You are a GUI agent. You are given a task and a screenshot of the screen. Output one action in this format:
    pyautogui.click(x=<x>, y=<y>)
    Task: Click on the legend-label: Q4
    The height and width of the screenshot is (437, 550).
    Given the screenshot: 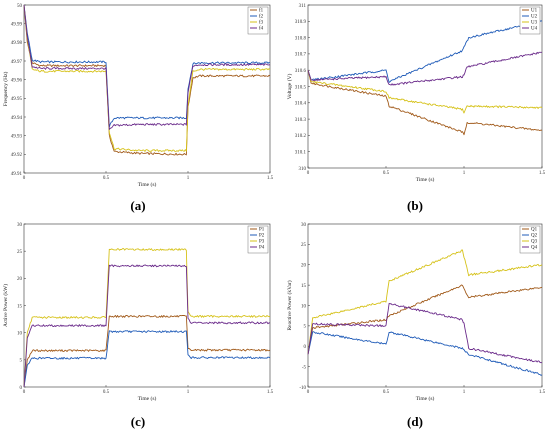 What is the action you would take?
    pyautogui.click(x=534, y=248)
    